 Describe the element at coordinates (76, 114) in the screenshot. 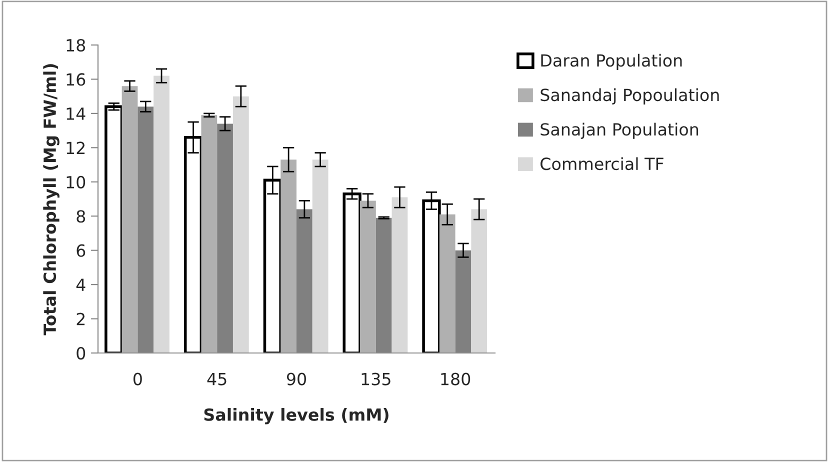

I see `y-tick-label: 14` at that location.